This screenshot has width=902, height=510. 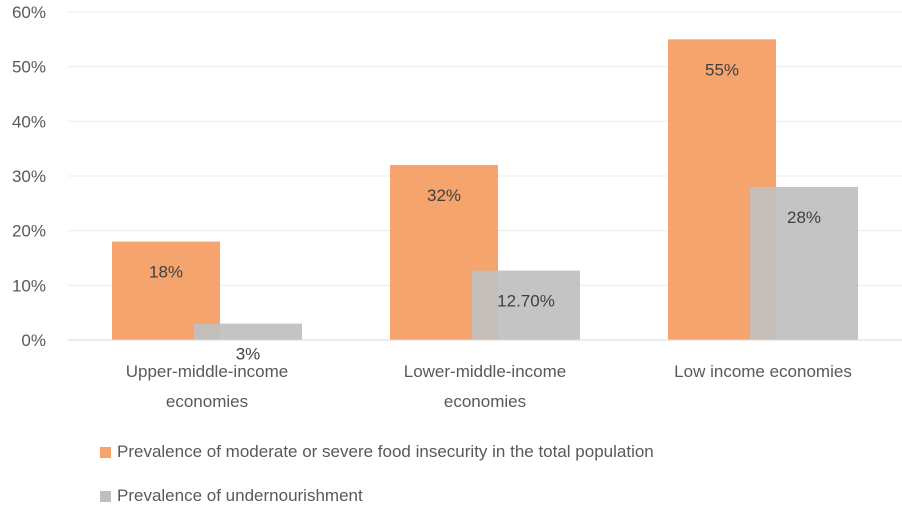 What do you see at coordinates (29, 121) in the screenshot?
I see `y-tick-label: 40%` at bounding box center [29, 121].